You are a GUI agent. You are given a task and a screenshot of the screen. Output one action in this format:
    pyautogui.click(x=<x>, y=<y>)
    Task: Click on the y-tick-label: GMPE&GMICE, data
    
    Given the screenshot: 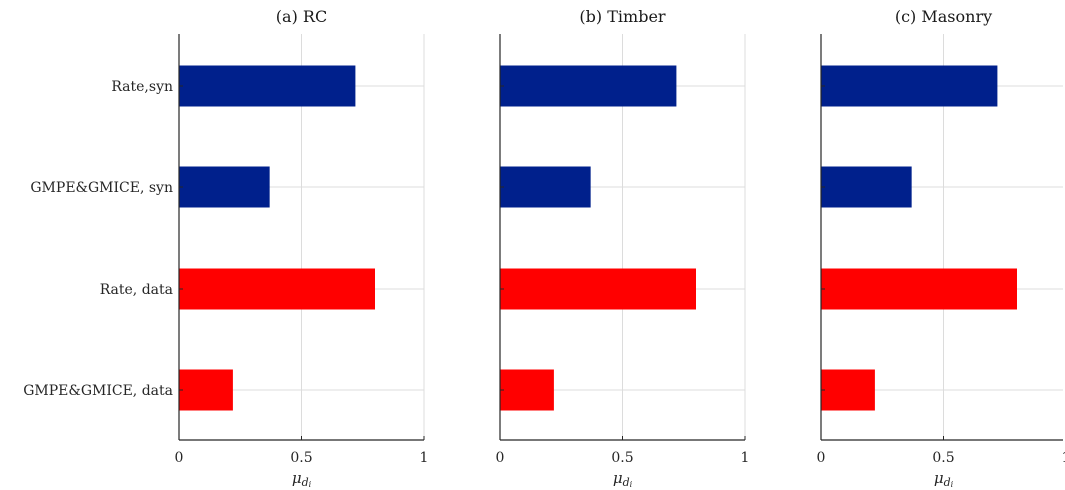 What is the action you would take?
    pyautogui.click(x=98, y=391)
    